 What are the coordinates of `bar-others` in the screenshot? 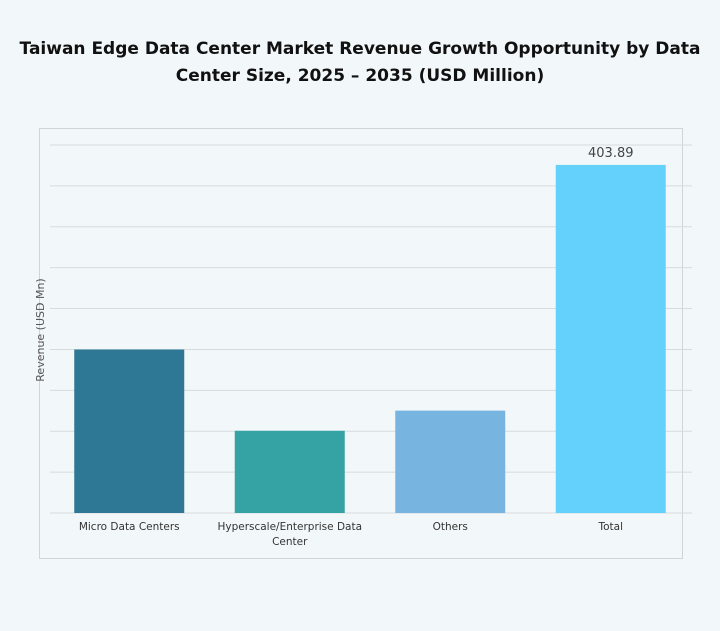 It's located at (450, 461).